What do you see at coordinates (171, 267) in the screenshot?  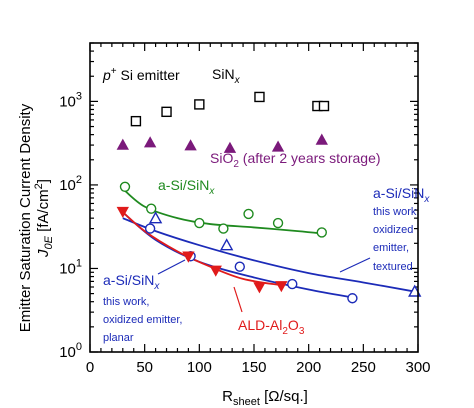 I see `pointer-planar` at bounding box center [171, 267].